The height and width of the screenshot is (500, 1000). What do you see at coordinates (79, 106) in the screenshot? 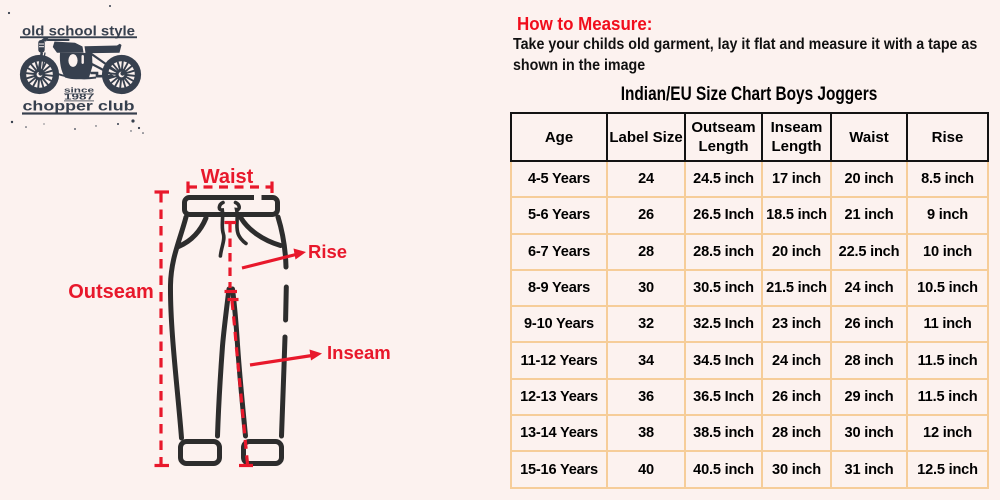
I see `svg-text: chopper club` at bounding box center [79, 106].